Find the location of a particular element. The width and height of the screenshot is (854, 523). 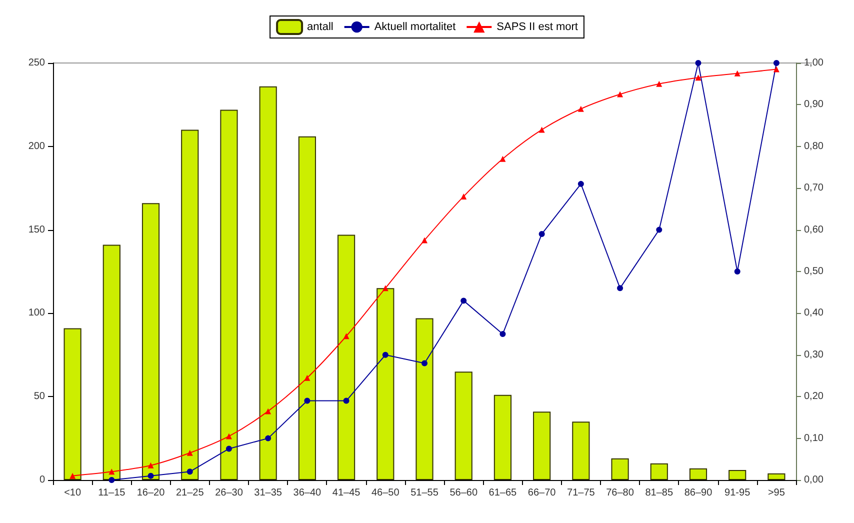

x-tick-label: 56–60 is located at coordinates (464, 493).